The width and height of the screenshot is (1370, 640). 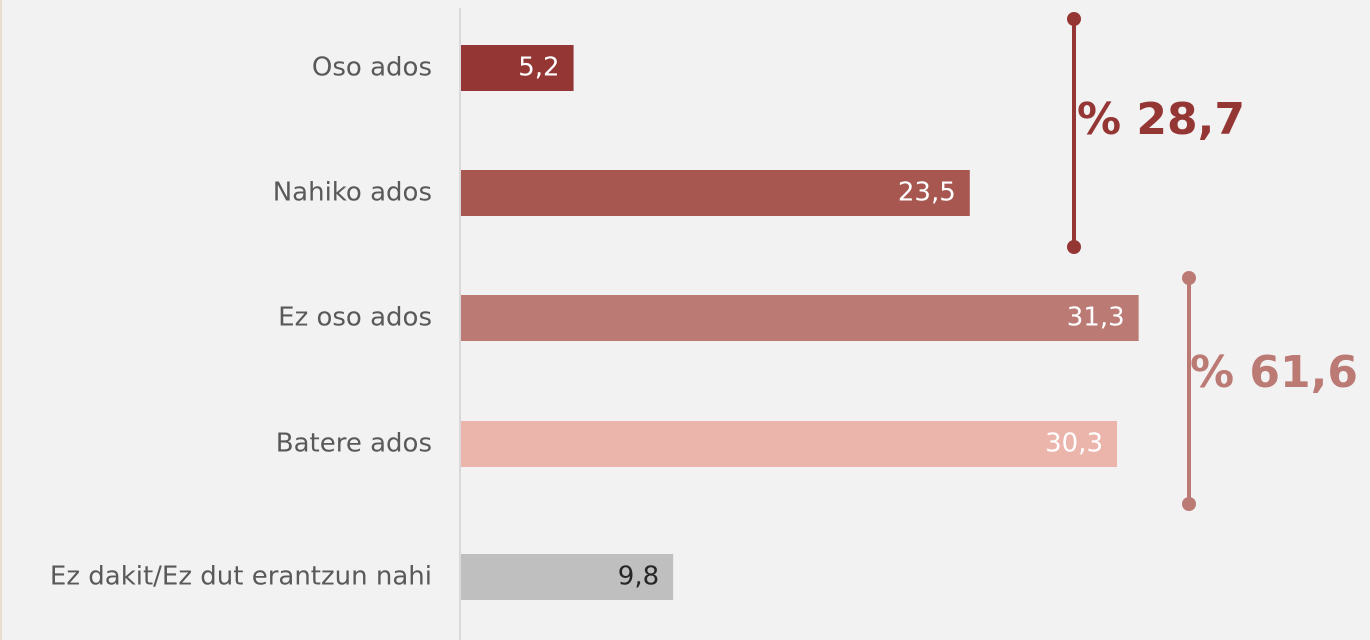 I want to click on value-label: 23,5, so click(x=927, y=193).